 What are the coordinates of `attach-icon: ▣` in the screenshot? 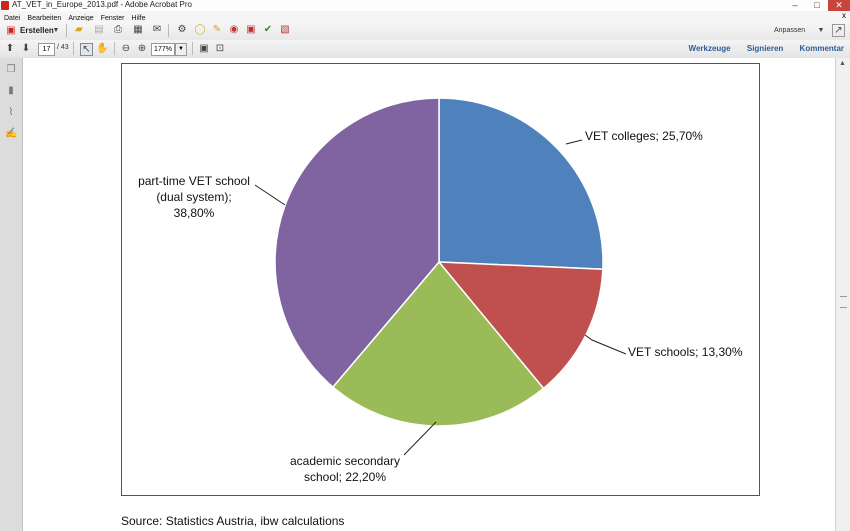 It's located at (251, 29).